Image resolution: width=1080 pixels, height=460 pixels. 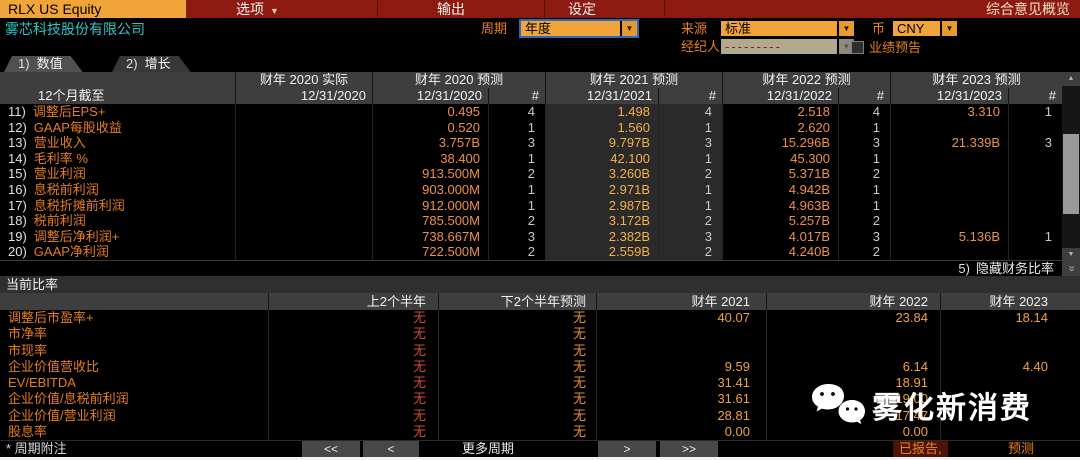 What do you see at coordinates (601, 189) in the screenshot?
I see `cell-fy2021-est: 2.971B` at bounding box center [601, 189].